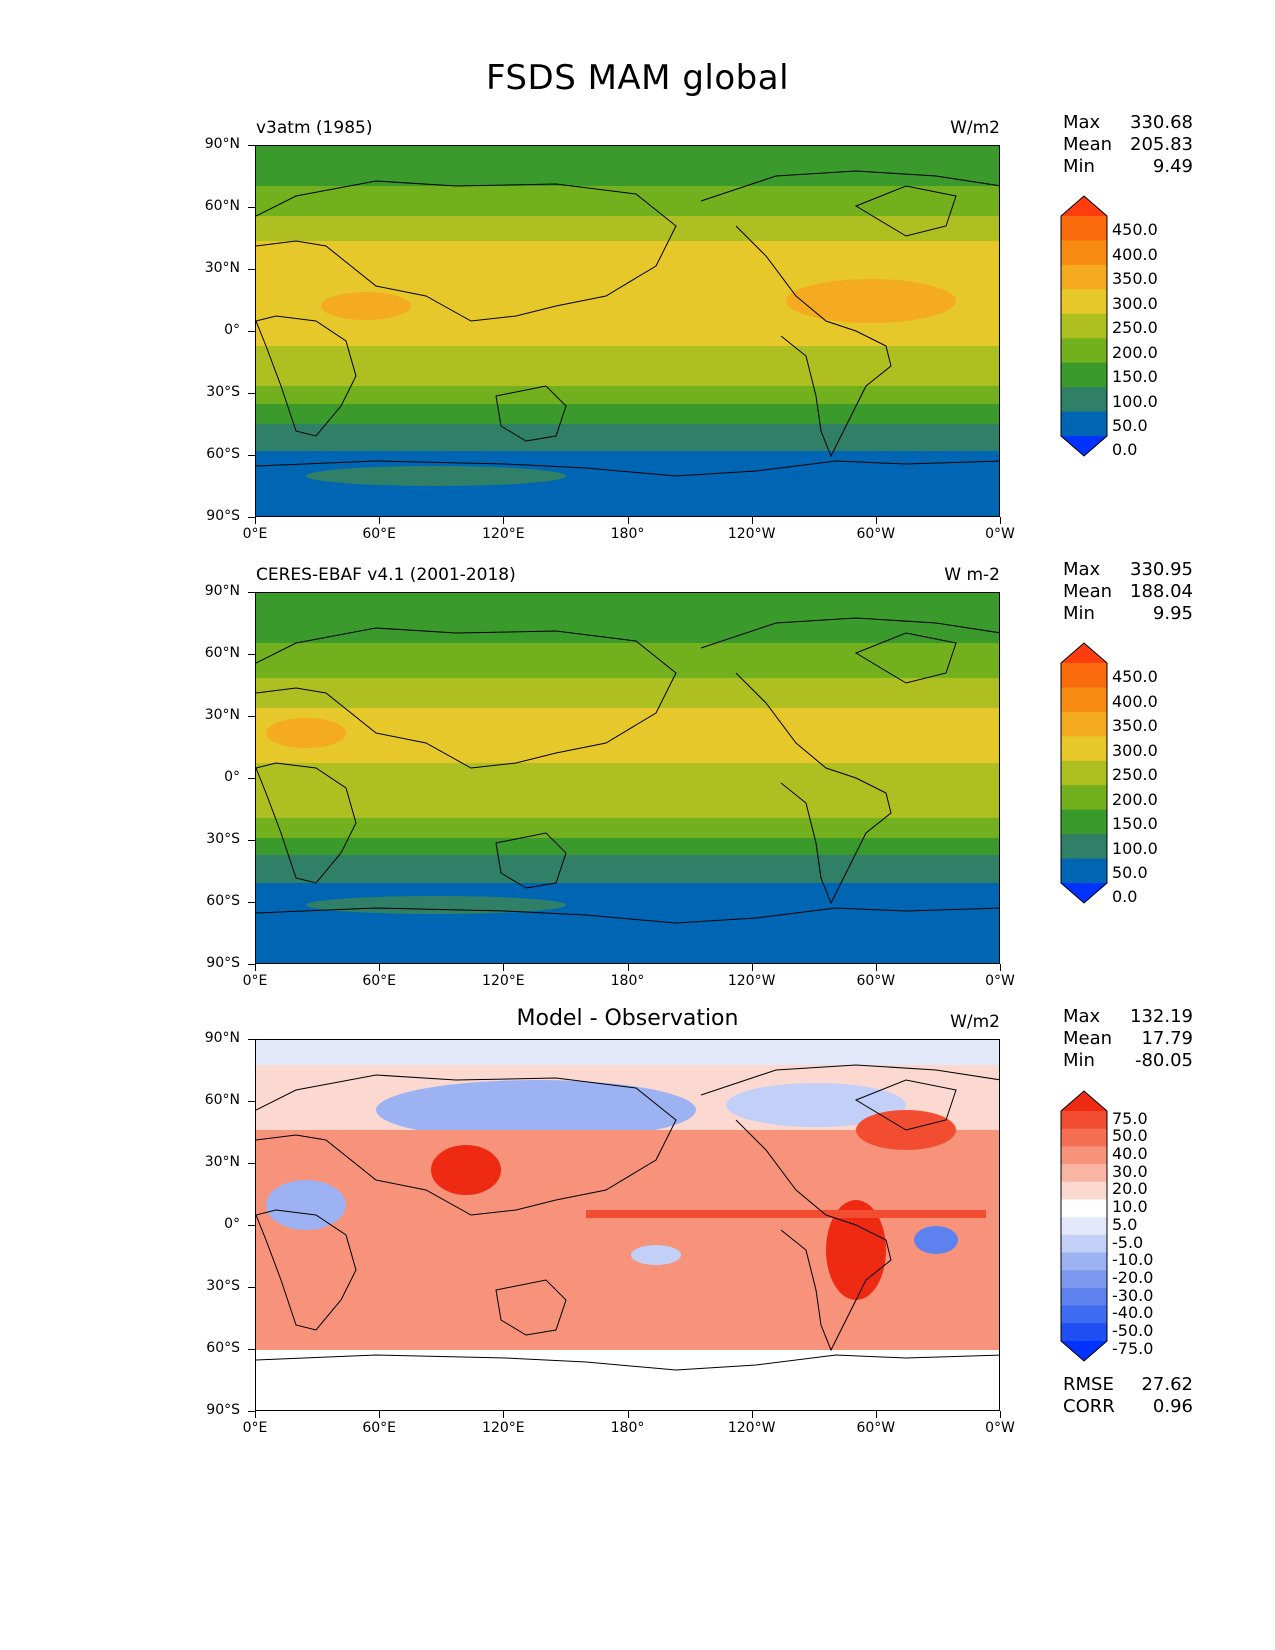 This screenshot has height=1650, width=1275. What do you see at coordinates (627, 1225) in the screenshot?
I see `panel-diff-map` at bounding box center [627, 1225].